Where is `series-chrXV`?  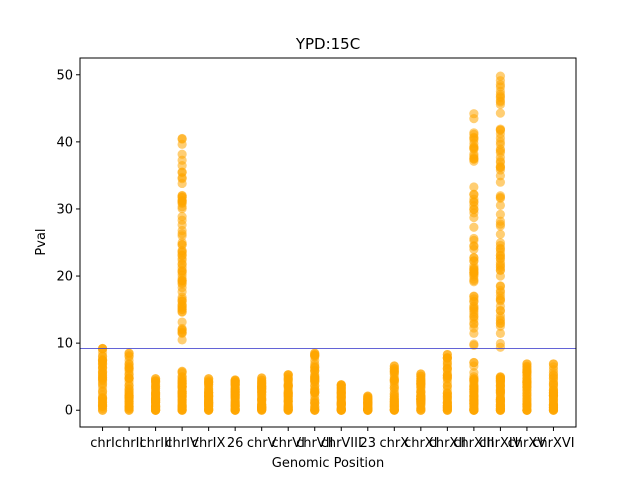
series-chrXV is located at coordinates (527, 387).